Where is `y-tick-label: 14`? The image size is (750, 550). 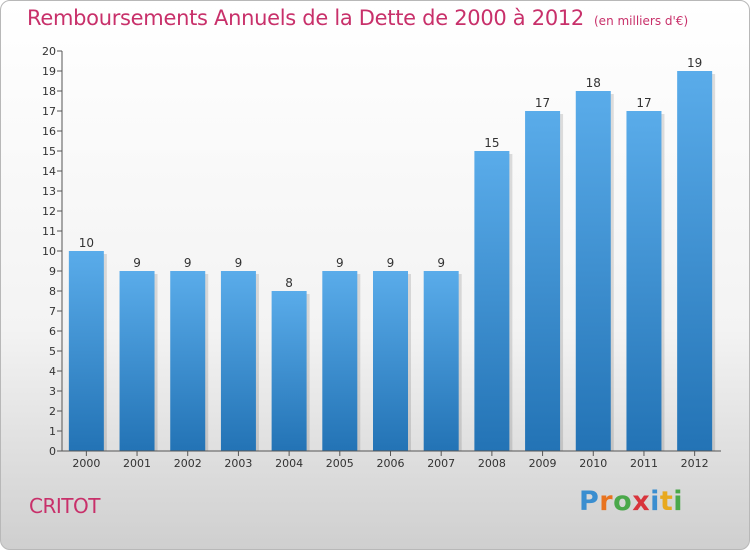
y-tick-label: 14 is located at coordinates (49, 171).